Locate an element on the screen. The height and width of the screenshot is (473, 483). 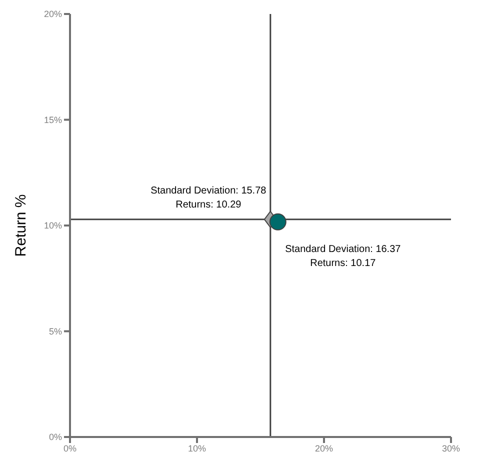
x-tick-label: 10% is located at coordinates (197, 448).